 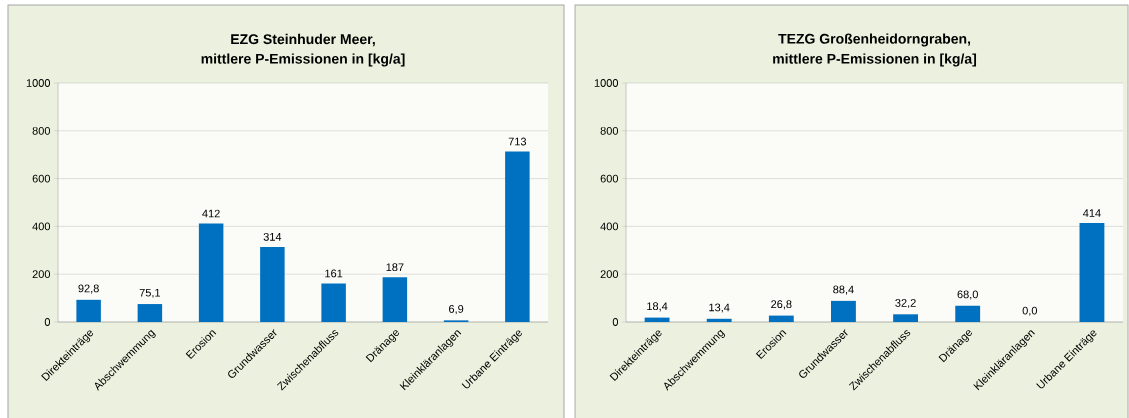 What do you see at coordinates (719, 308) in the screenshot?
I see `data-label: 13,4` at bounding box center [719, 308].